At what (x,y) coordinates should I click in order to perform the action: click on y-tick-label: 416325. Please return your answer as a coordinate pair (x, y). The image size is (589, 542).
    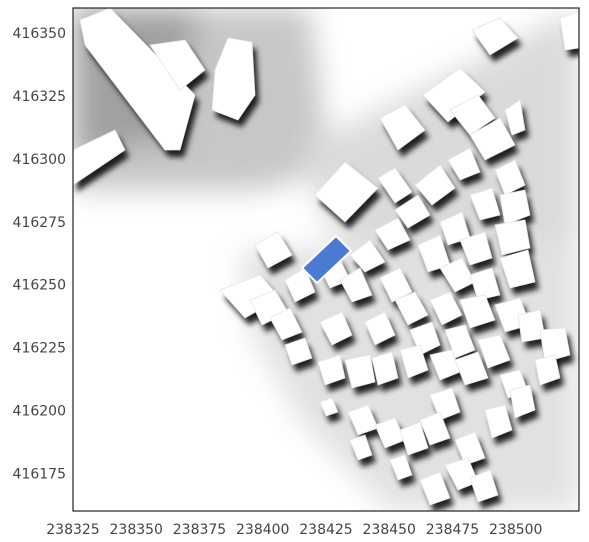
    Looking at the image, I should click on (39, 97).